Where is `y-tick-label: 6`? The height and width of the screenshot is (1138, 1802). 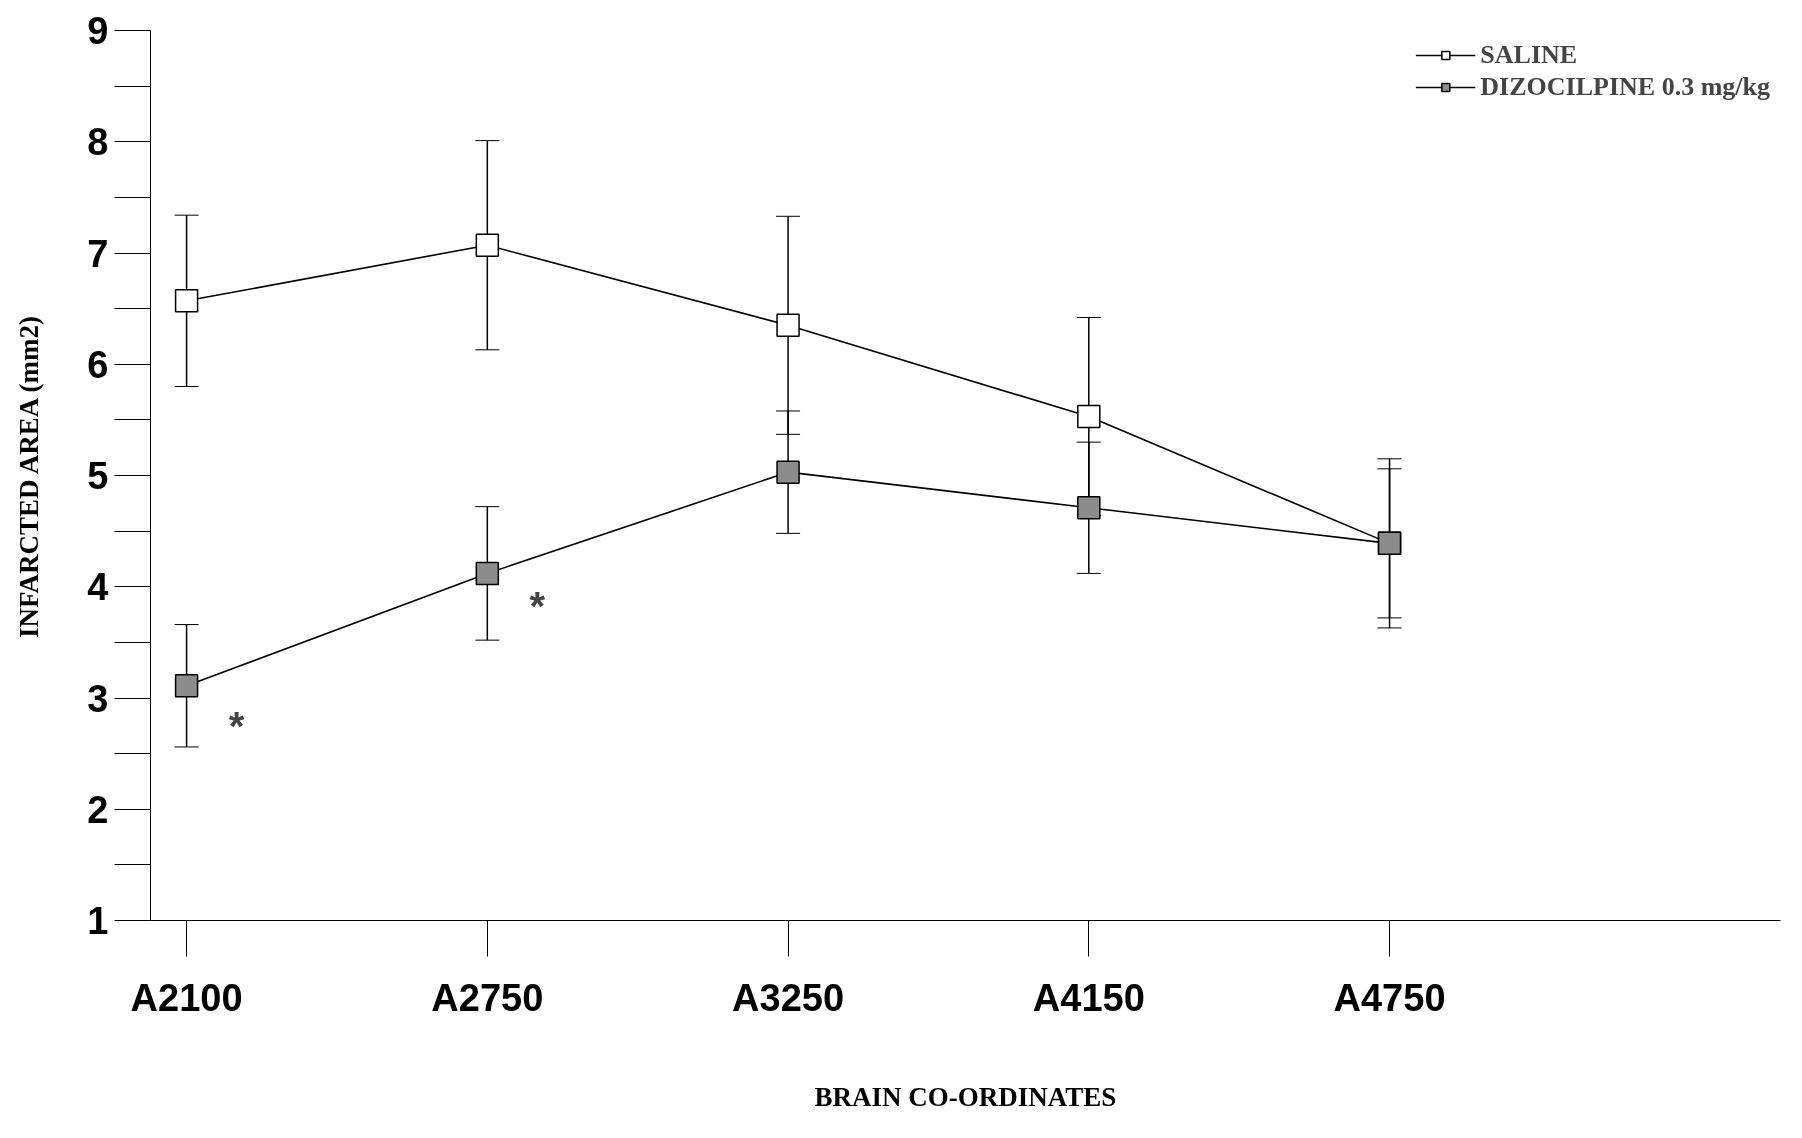
y-tick-label: 6 is located at coordinates (98, 364).